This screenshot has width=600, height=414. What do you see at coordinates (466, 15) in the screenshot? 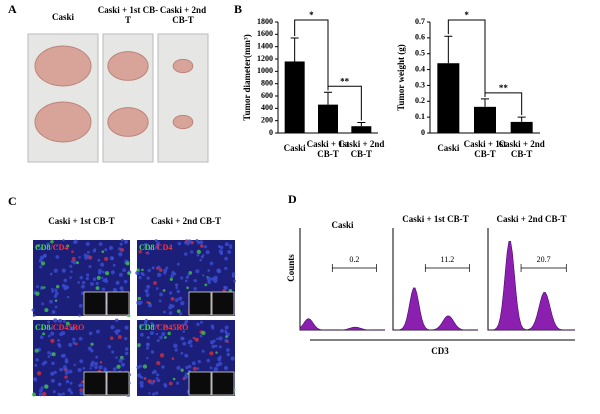
I see `significance-label: *` at bounding box center [466, 15].